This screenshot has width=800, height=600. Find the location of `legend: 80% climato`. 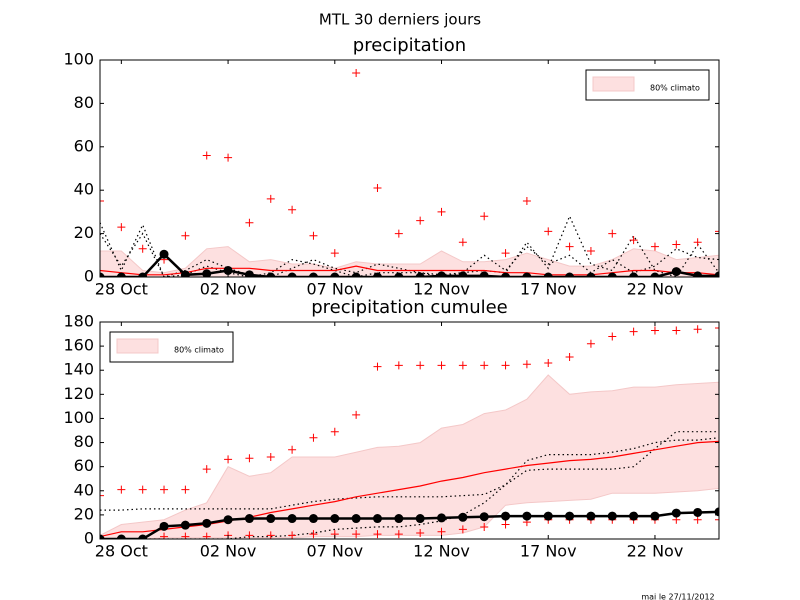

legend: 80% climato is located at coordinates (171, 347).